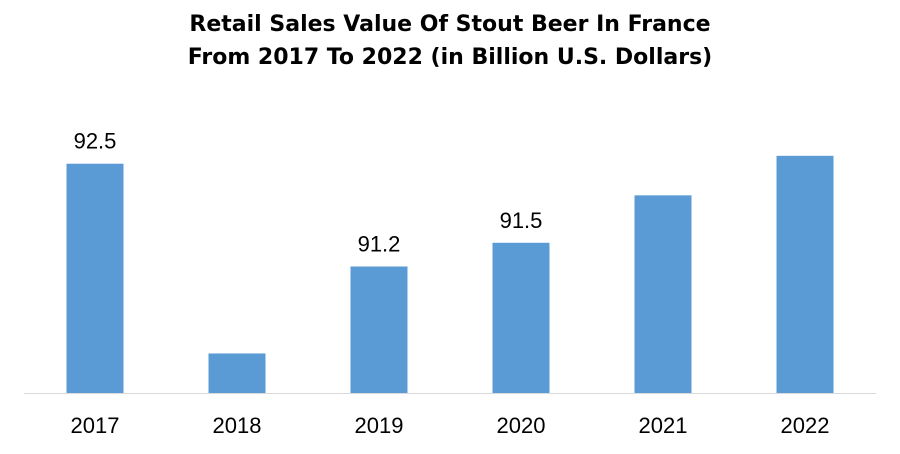  What do you see at coordinates (521, 317) in the screenshot?
I see `bar-2020` at bounding box center [521, 317].